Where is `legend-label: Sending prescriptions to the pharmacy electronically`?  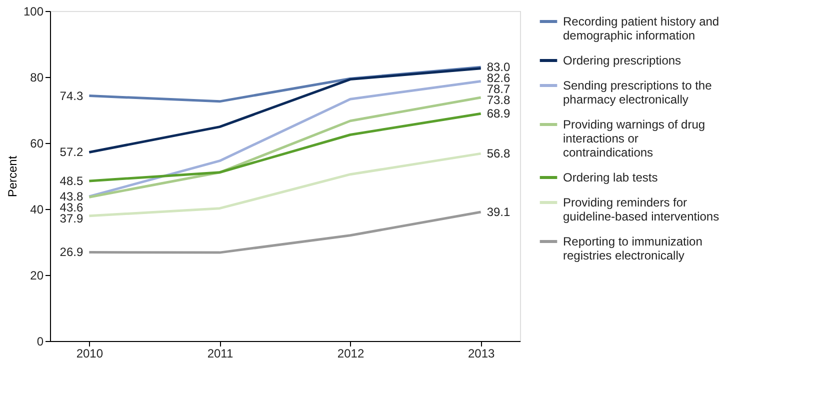 legend-label: Sending prescriptions to the pharmacy electronically is located at coordinates (637, 92).